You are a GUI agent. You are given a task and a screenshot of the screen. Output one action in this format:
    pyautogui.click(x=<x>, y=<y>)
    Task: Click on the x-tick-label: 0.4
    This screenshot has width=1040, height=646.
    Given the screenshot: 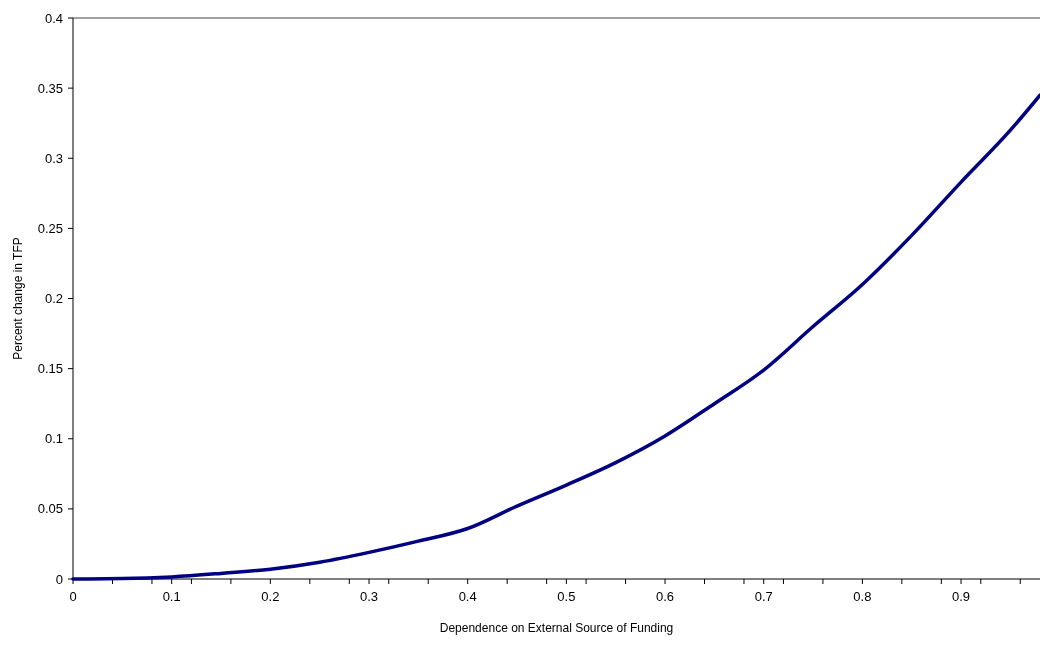 What is the action you would take?
    pyautogui.click(x=467, y=596)
    